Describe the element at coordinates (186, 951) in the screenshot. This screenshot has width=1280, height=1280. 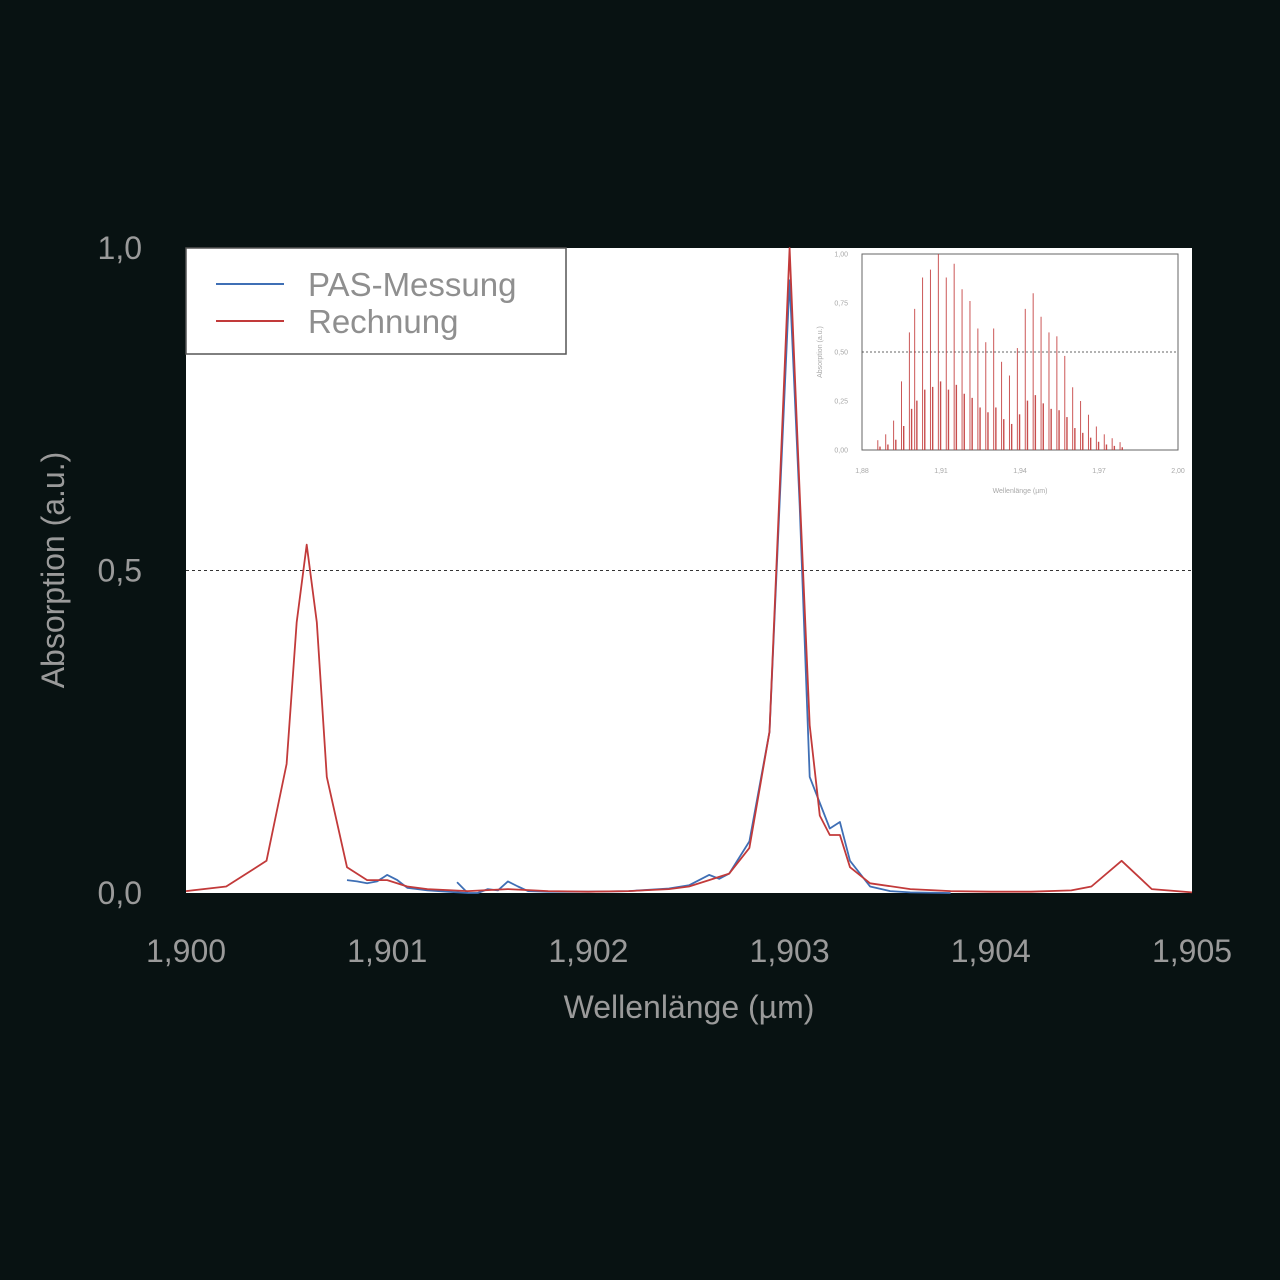
I see `x-tick-label: 1,900` at that location.